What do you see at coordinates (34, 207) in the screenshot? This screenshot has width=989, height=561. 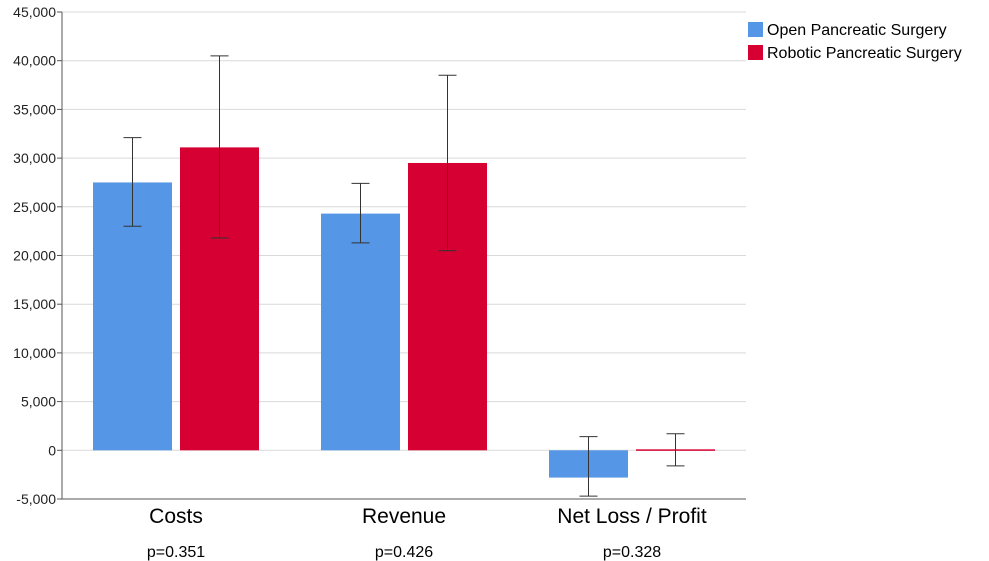 I see `y-tick-label: 25,000` at bounding box center [34, 207].